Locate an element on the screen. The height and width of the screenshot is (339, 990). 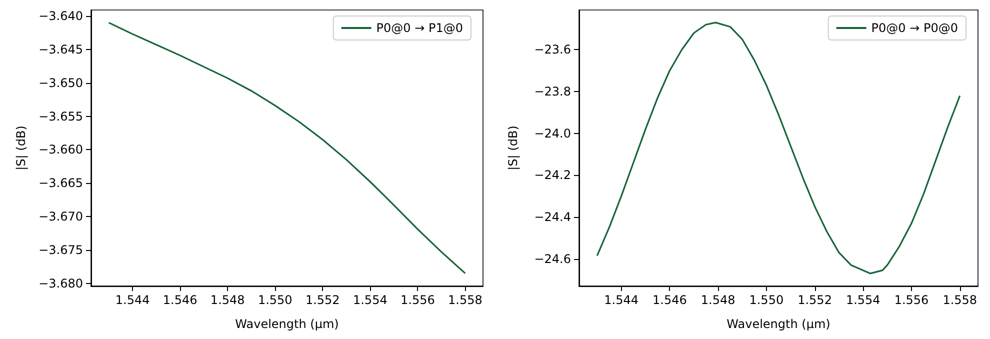
y-tick-label: −3.645 is located at coordinates (60, 49).